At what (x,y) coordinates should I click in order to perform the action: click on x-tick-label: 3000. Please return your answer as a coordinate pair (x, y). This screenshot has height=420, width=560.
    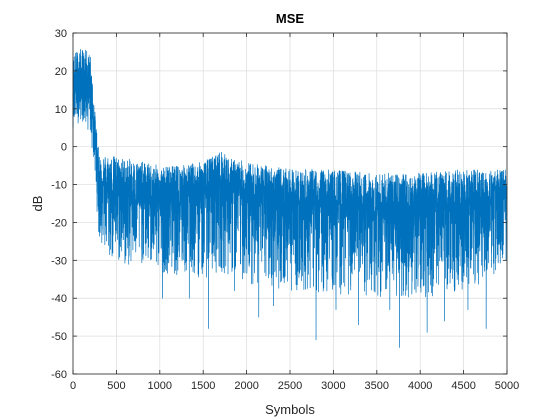
    Looking at the image, I should click on (333, 386).